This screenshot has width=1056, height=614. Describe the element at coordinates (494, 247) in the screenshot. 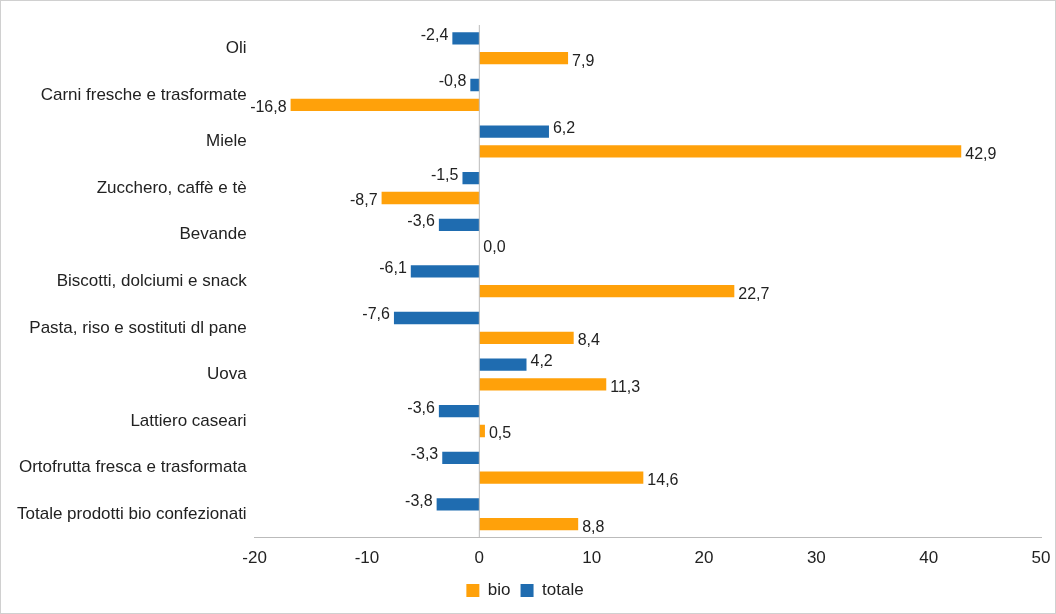

I see `data-label: 0,0` at that location.